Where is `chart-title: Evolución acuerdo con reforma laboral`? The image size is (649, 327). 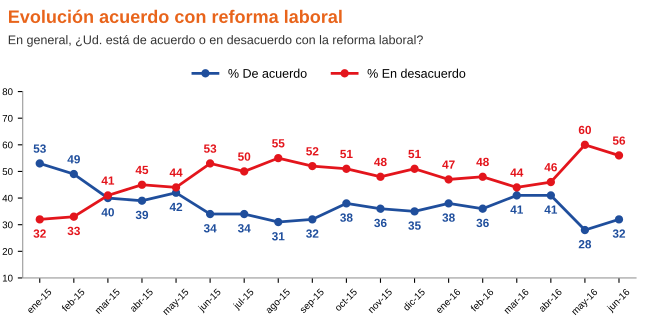 chart-title: Evolución acuerdo con reforma laboral is located at coordinates (175, 17).